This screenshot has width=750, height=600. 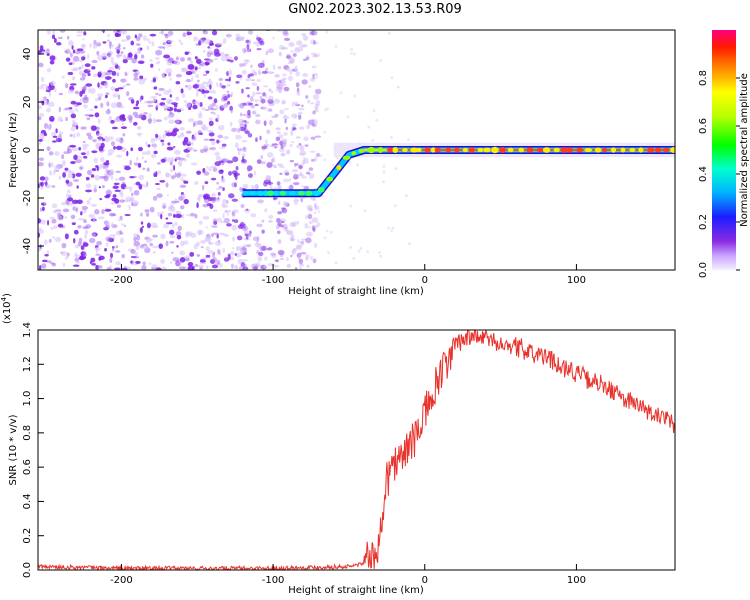 What do you see at coordinates (27, 198) in the screenshot?
I see `top-y-tick-label: -20` at bounding box center [27, 198].